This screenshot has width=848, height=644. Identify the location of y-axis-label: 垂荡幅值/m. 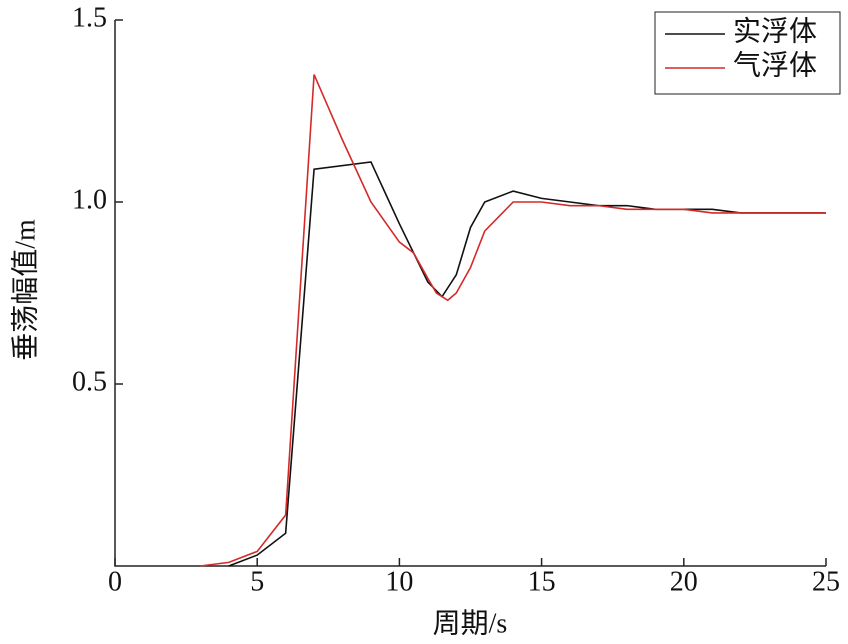
(25, 290).